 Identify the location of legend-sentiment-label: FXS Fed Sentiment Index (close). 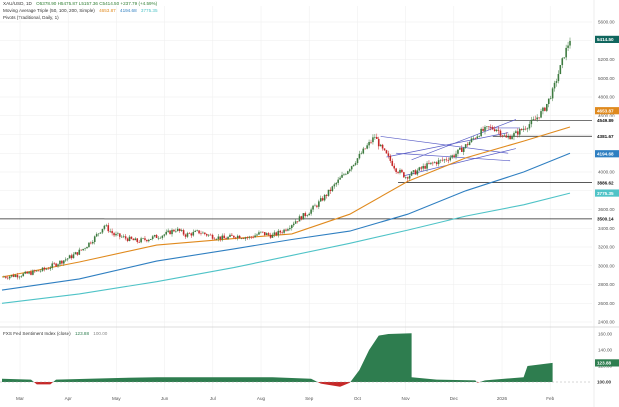
(37, 333).